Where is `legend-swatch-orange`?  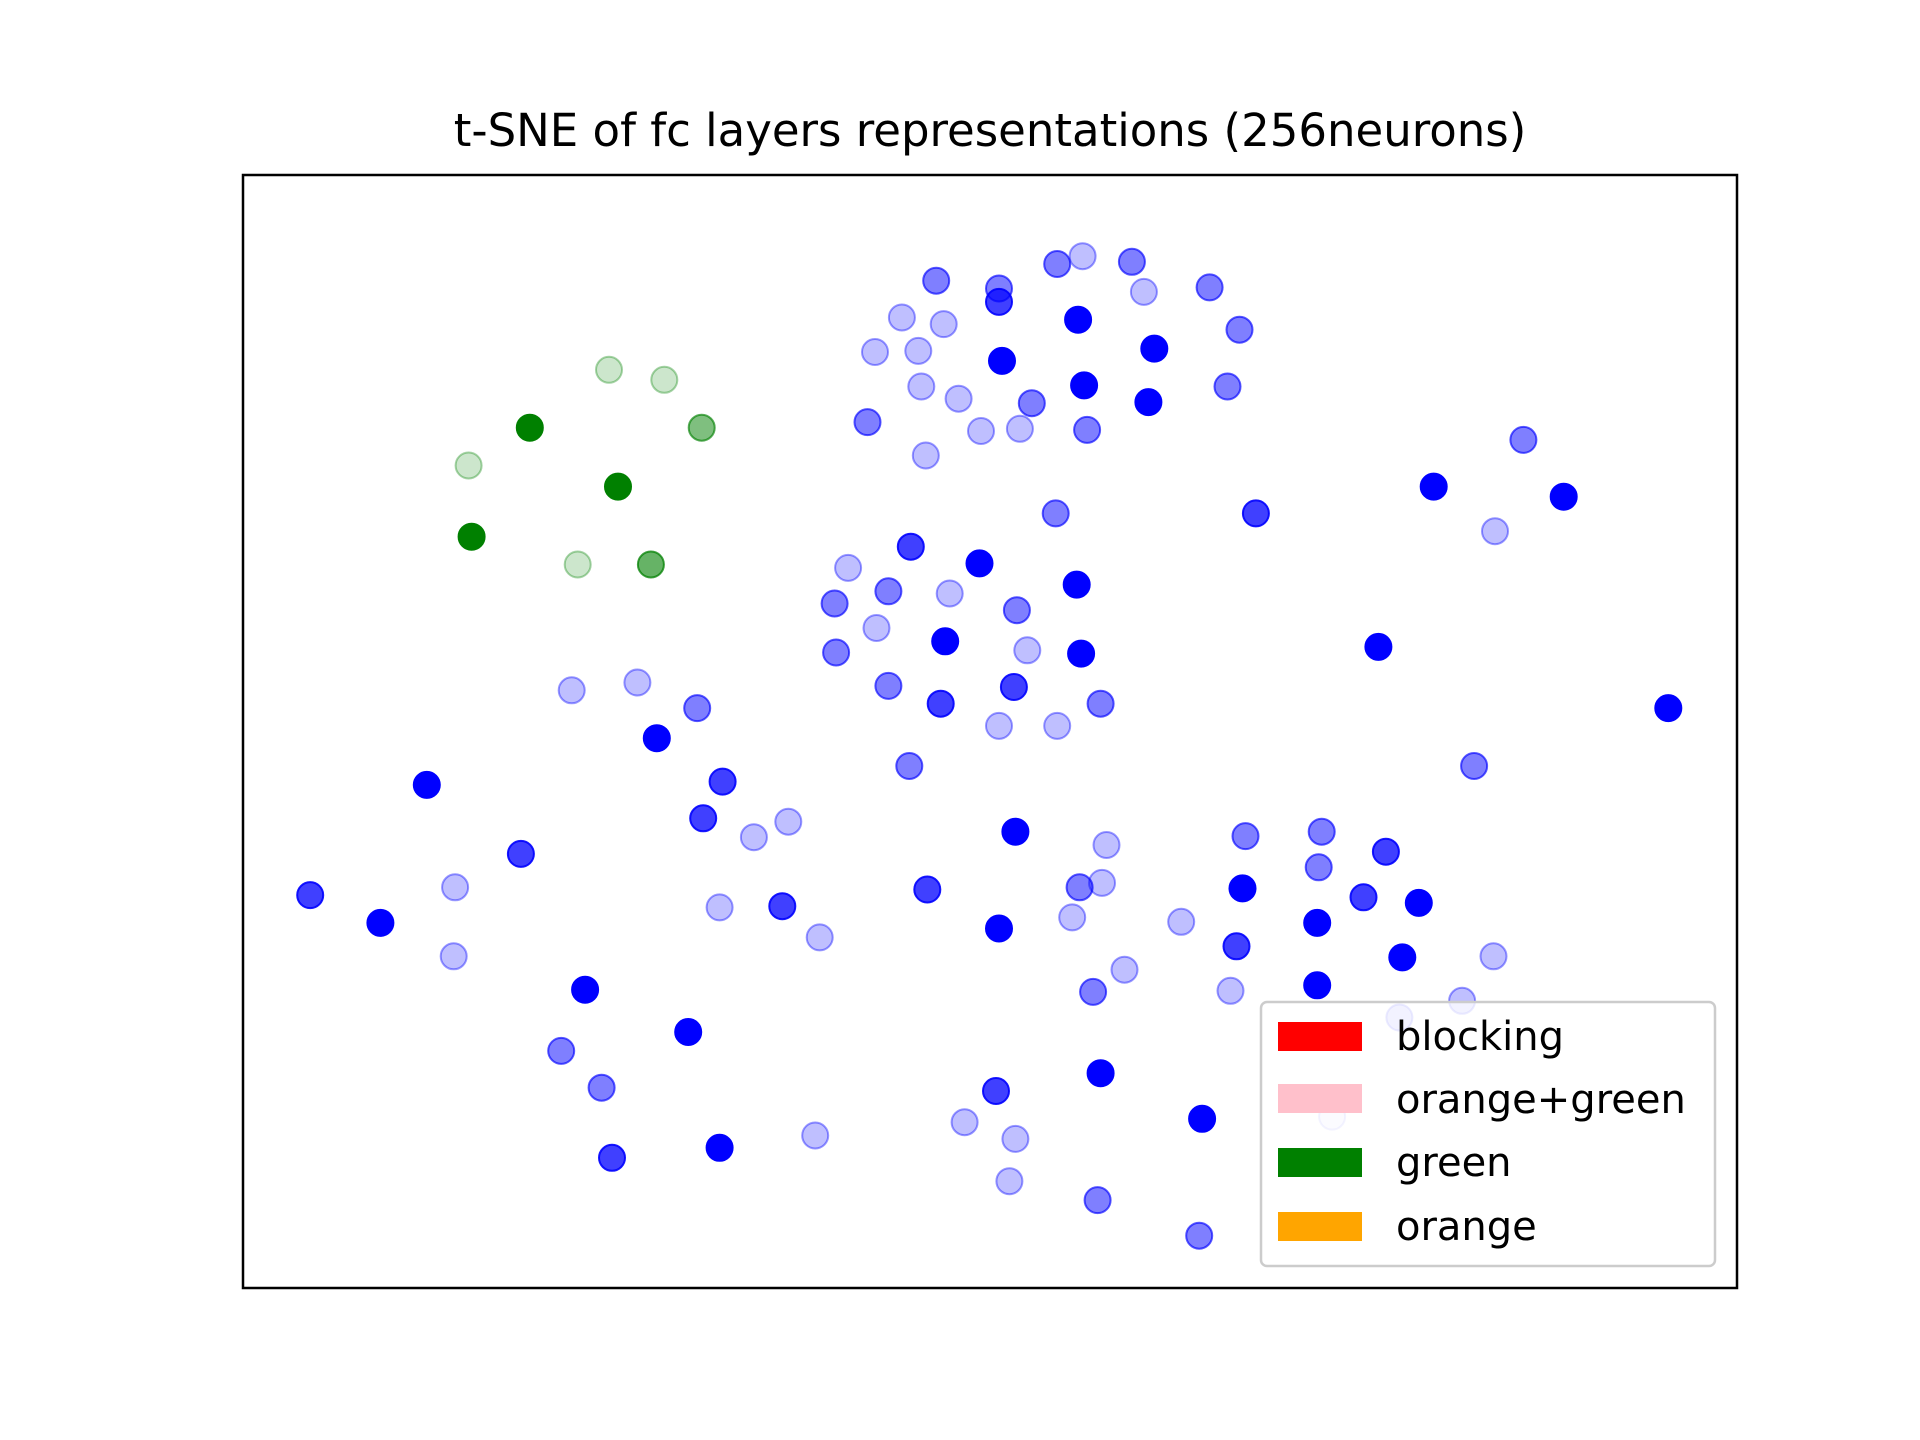 legend-swatch-orange is located at coordinates (1320, 1226).